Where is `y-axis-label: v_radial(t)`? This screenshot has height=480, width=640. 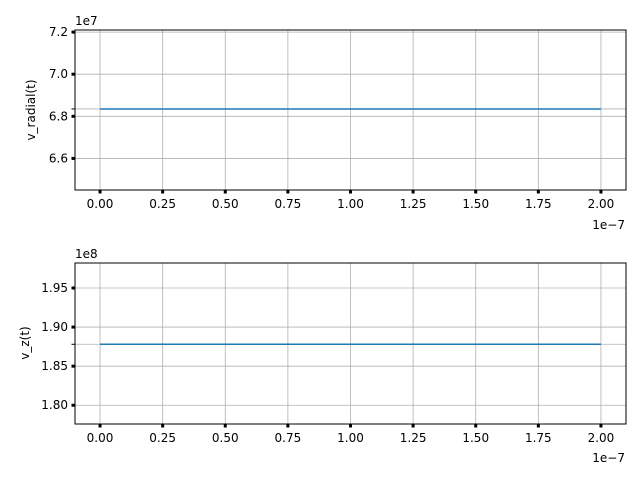
y-axis-label: v_radial(t) is located at coordinates (31, 109).